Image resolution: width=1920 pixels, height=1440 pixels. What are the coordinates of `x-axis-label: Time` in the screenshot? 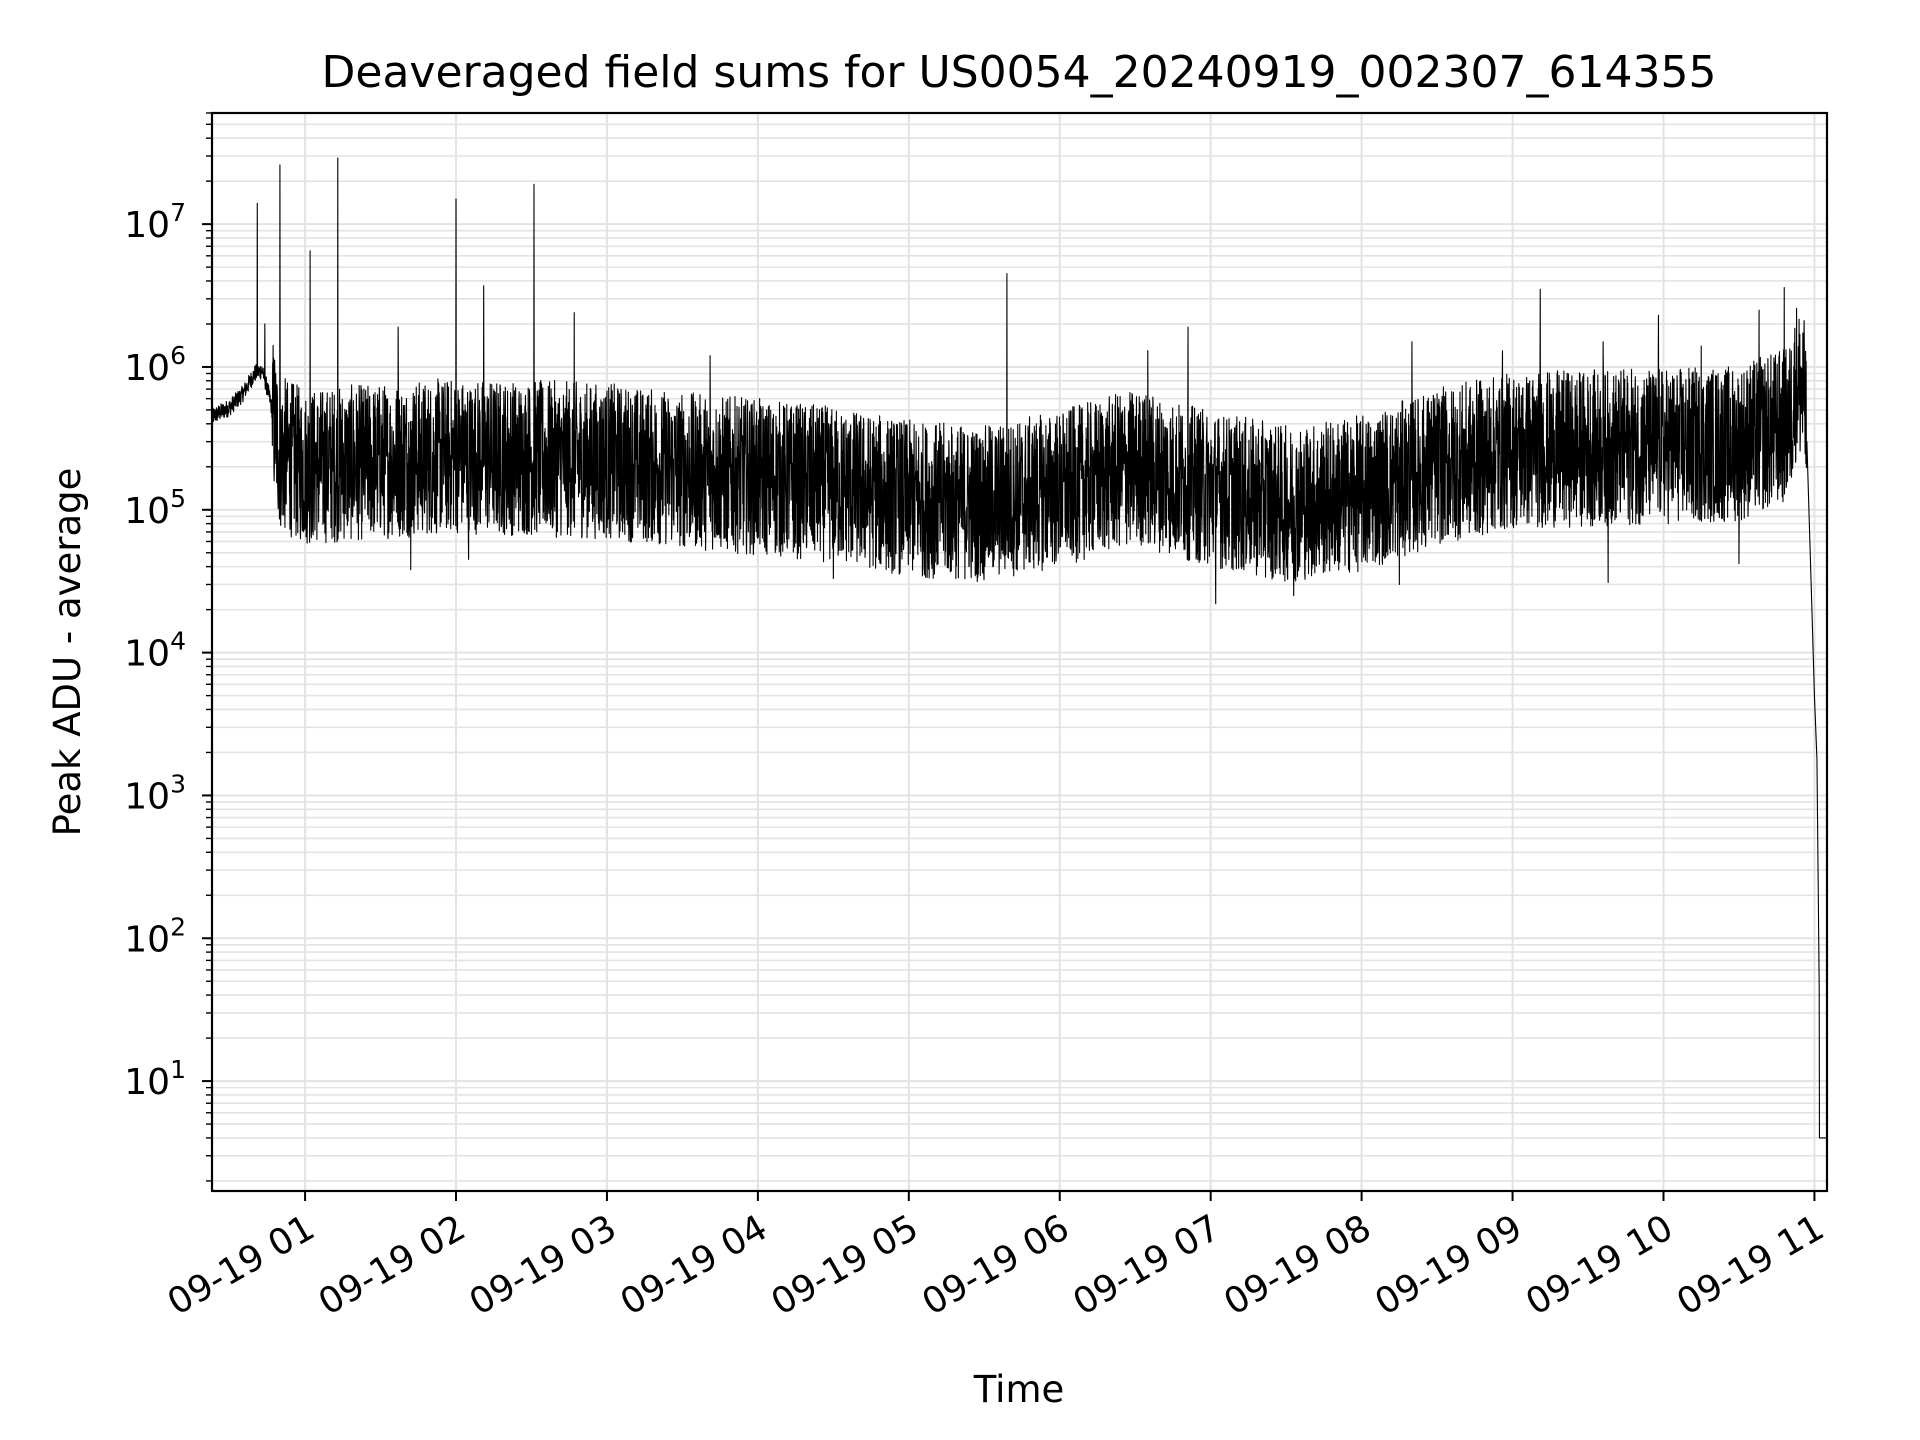 It's located at (1019, 1389).